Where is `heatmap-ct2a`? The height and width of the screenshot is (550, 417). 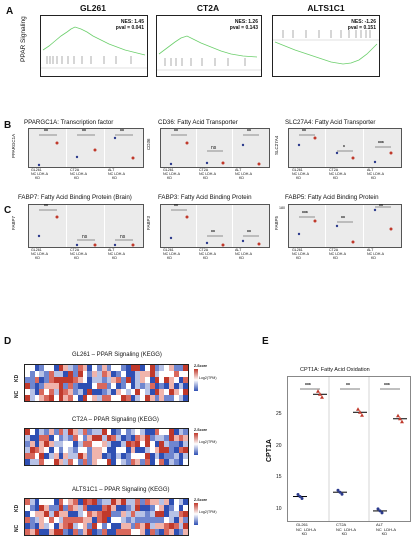
heatmap-ct2a is located at coordinates (106, 447).